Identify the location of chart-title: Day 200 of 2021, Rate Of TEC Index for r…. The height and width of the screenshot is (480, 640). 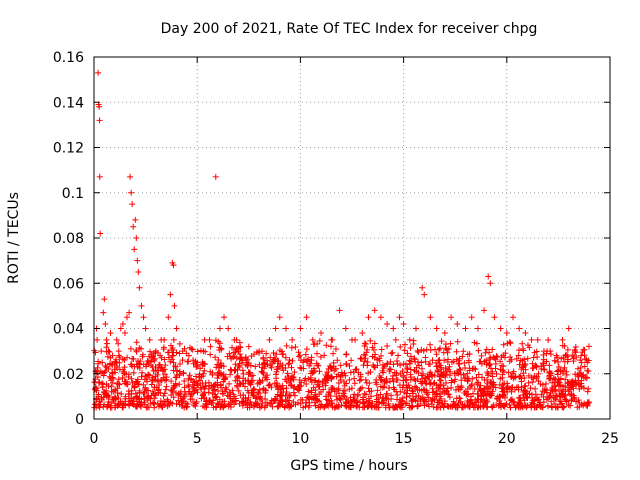
(349, 29).